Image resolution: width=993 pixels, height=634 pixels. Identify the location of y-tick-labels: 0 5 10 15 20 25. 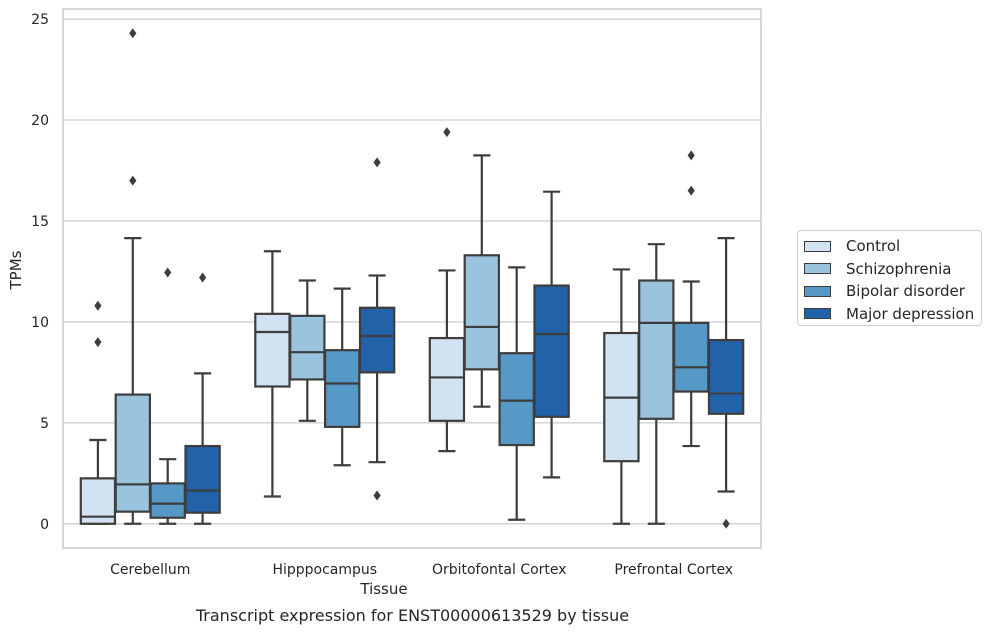
(40, 272).